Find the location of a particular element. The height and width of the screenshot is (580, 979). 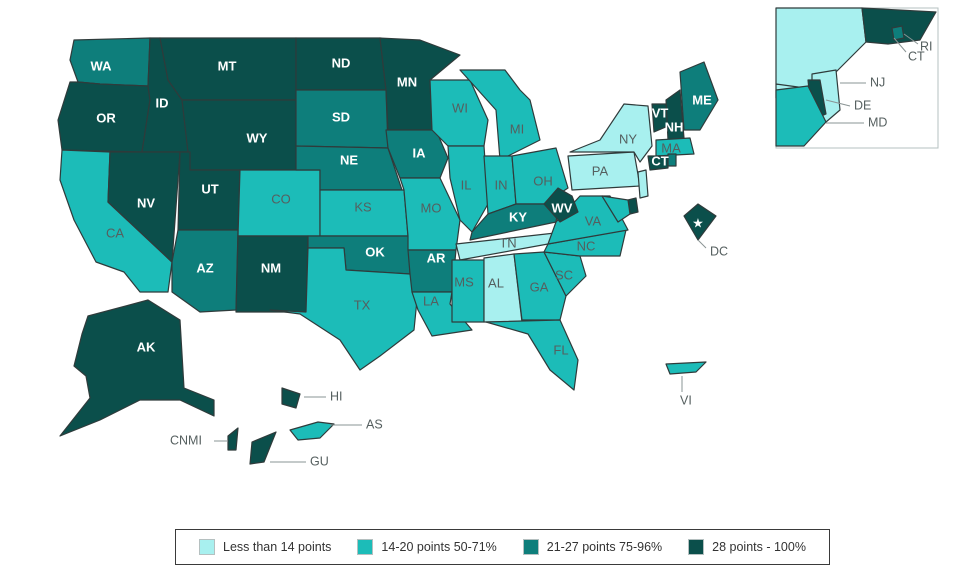

state-label-nh: NH is located at coordinates (674, 126).